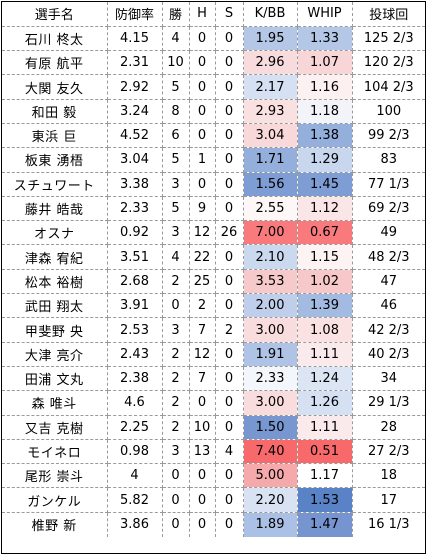 Image resolution: width=427 pixels, height=555 pixels. I want to click on wins-cell: 0, so click(175, 476).